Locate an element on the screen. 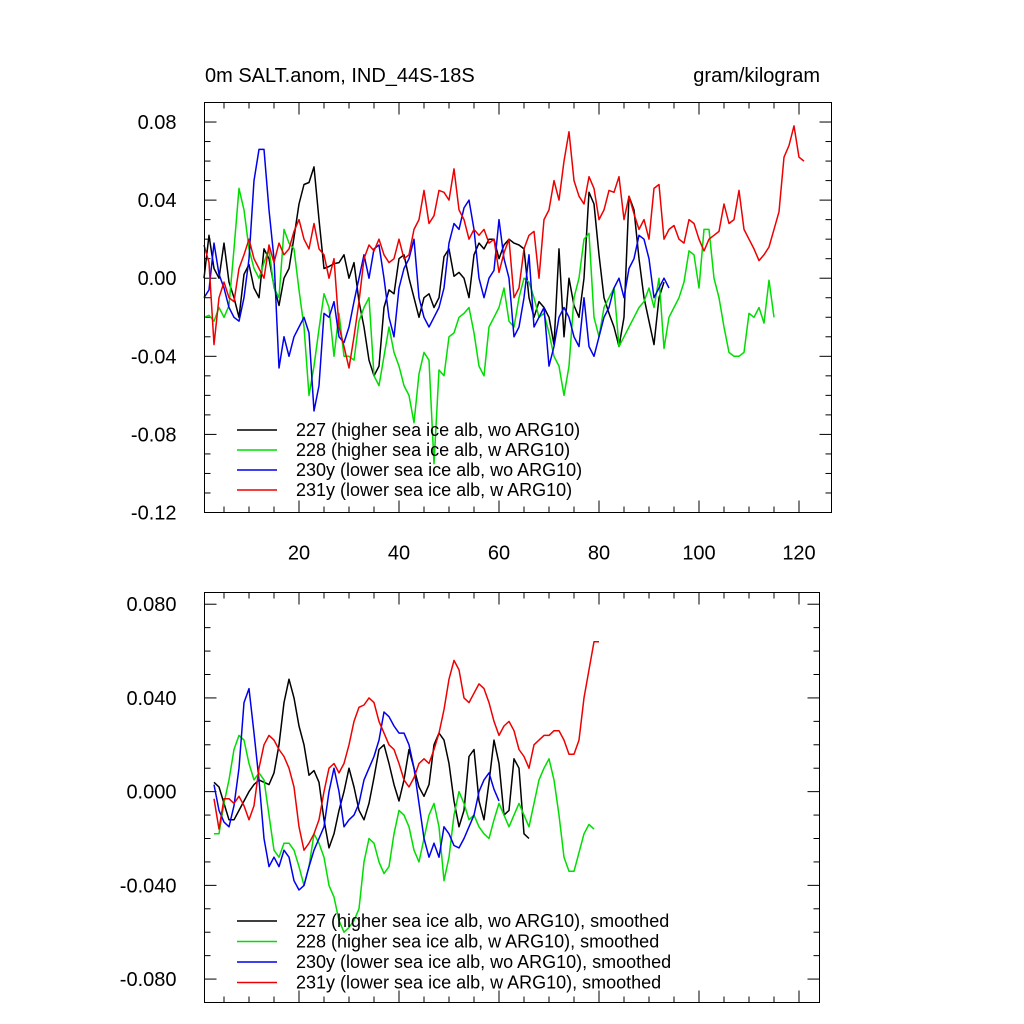 This screenshot has height=1024, width=1024. y-tick-label: 0.00 is located at coordinates (157, 279).